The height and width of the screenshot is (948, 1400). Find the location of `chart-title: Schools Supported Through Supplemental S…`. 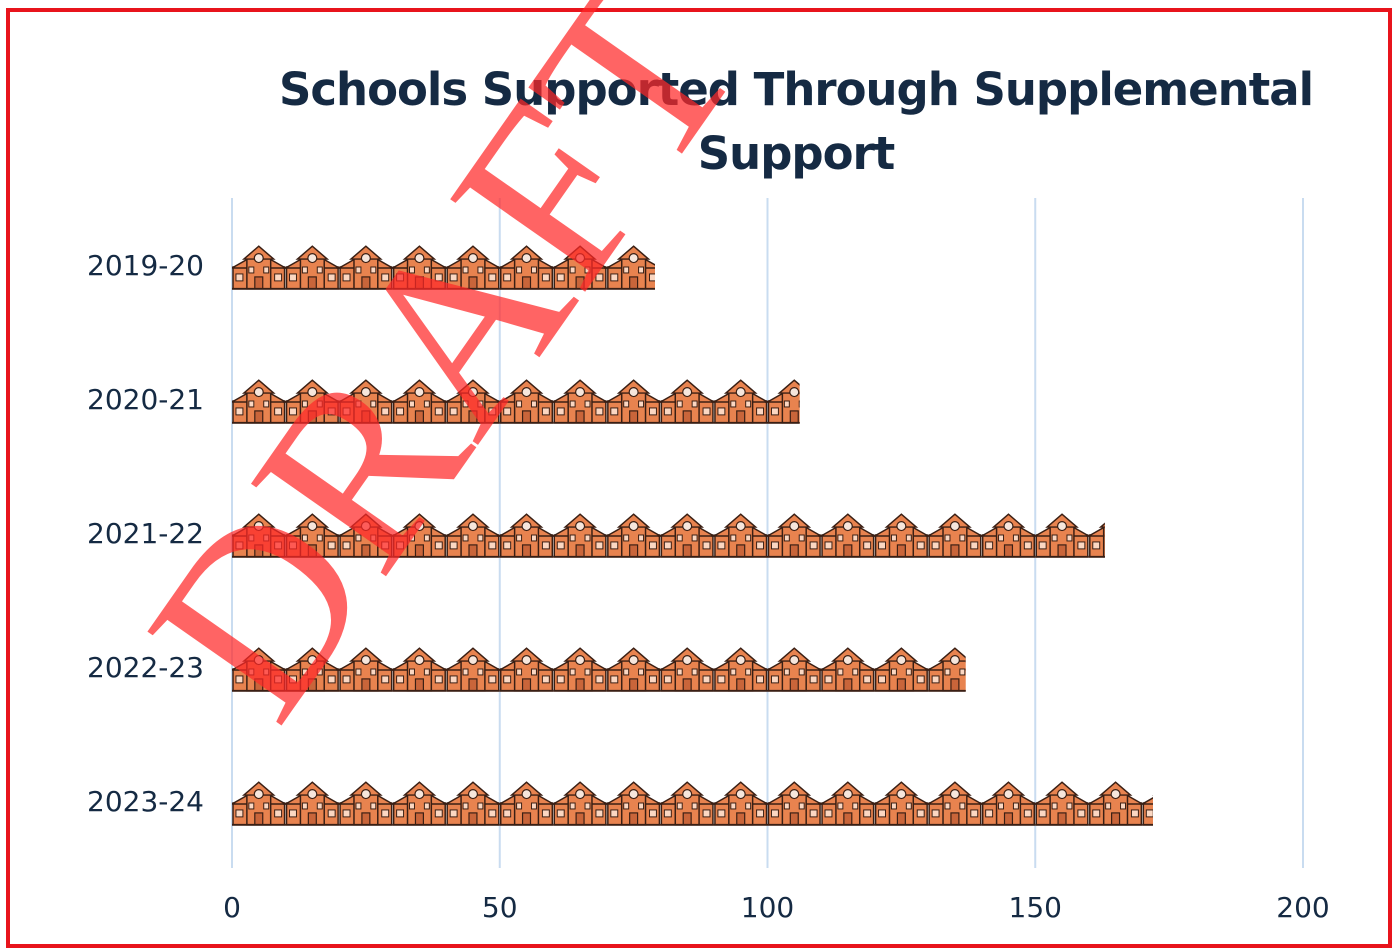

chart-title: Schools Supported Through Supplemental S… is located at coordinates (796, 121).